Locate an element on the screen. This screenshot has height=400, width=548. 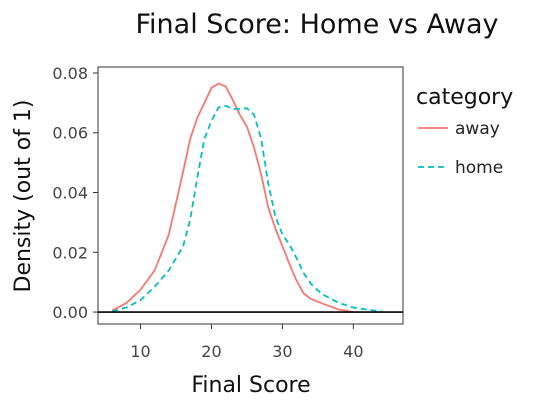
y-tick-label: 0.08 is located at coordinates (70, 73).